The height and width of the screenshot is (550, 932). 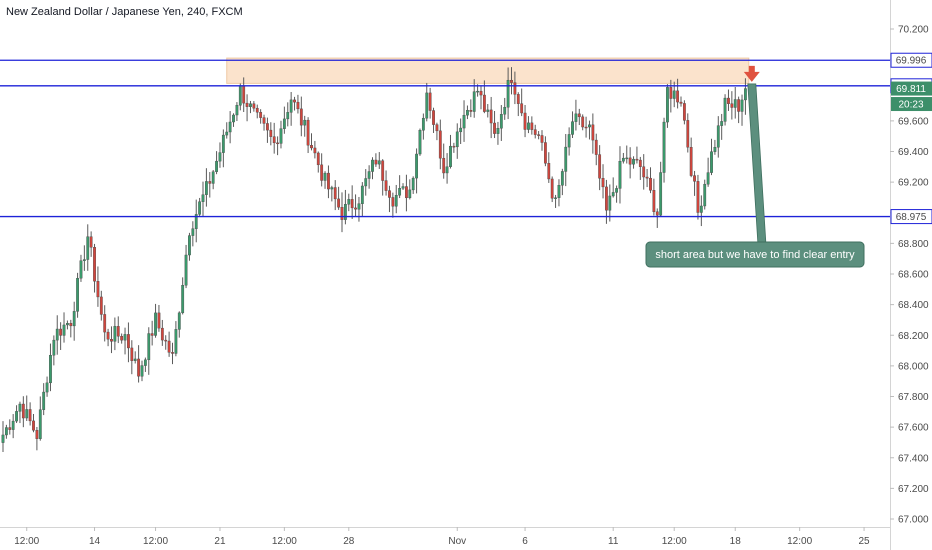 I want to click on short-arrow-shaft, so click(x=751, y=69).